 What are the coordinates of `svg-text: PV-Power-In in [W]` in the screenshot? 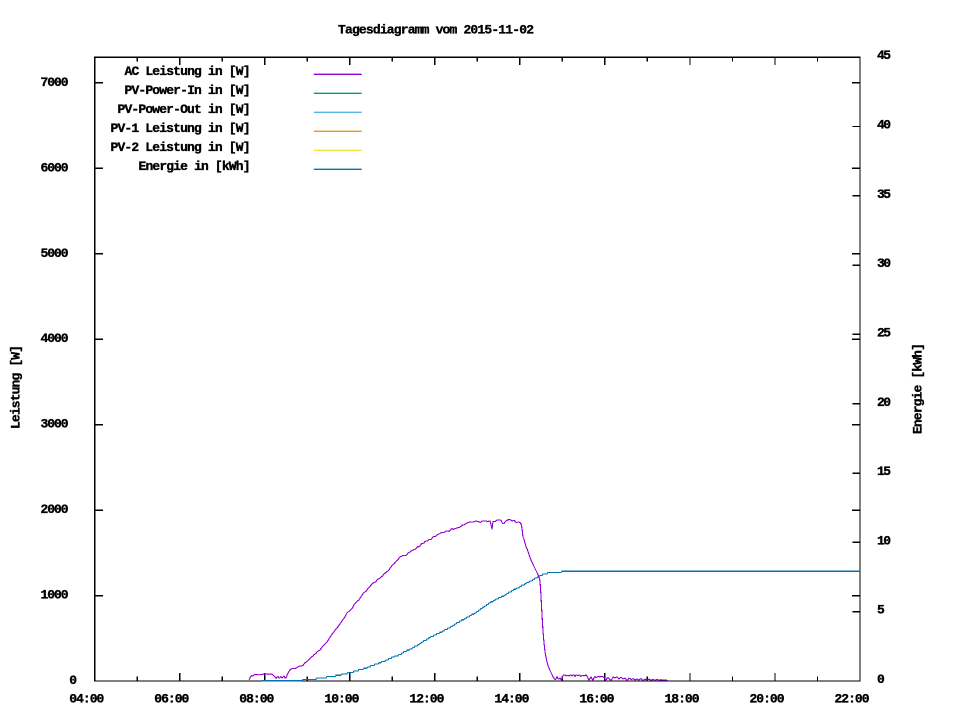 It's located at (188, 90).